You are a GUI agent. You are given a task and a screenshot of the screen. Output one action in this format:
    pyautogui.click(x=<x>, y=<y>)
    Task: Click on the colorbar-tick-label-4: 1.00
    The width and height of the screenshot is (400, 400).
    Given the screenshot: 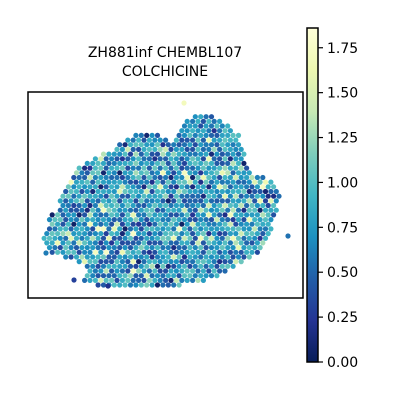 What is the action you would take?
    pyautogui.click(x=342, y=183)
    